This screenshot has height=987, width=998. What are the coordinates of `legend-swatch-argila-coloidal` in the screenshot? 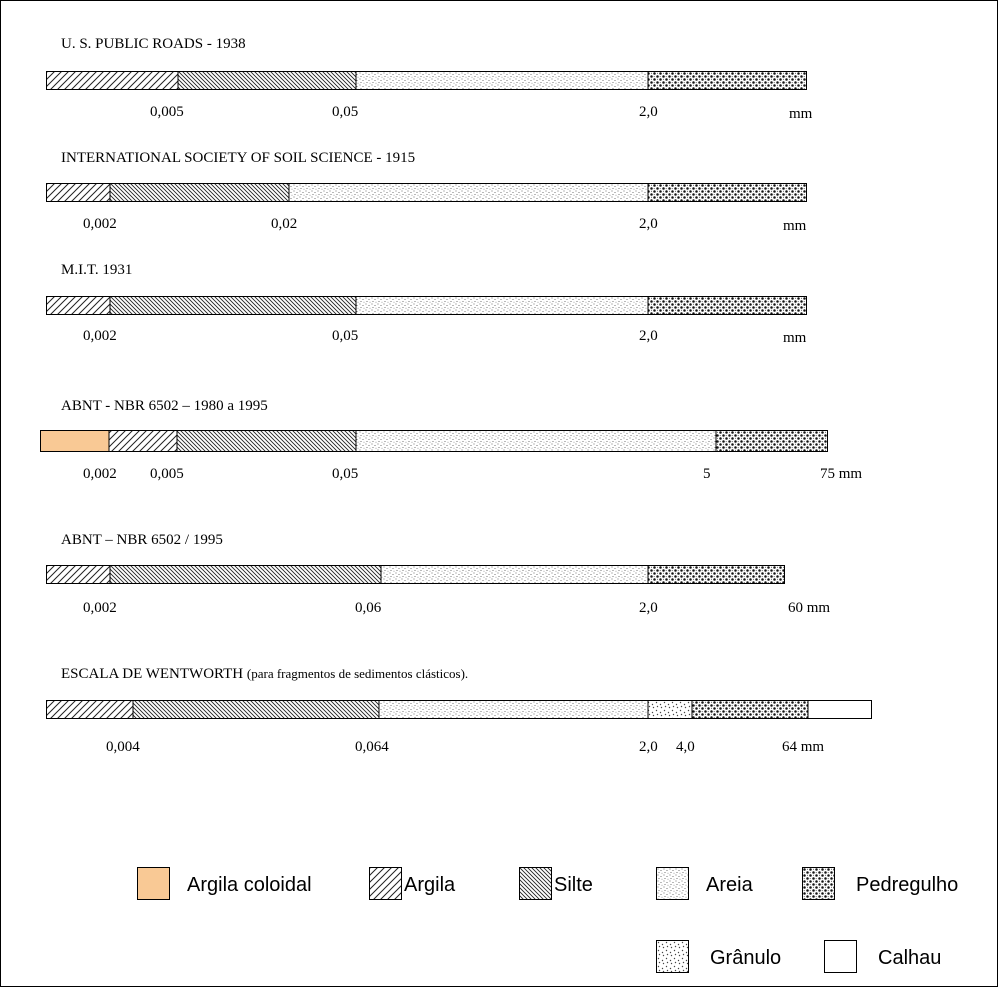 It's located at (153, 883).